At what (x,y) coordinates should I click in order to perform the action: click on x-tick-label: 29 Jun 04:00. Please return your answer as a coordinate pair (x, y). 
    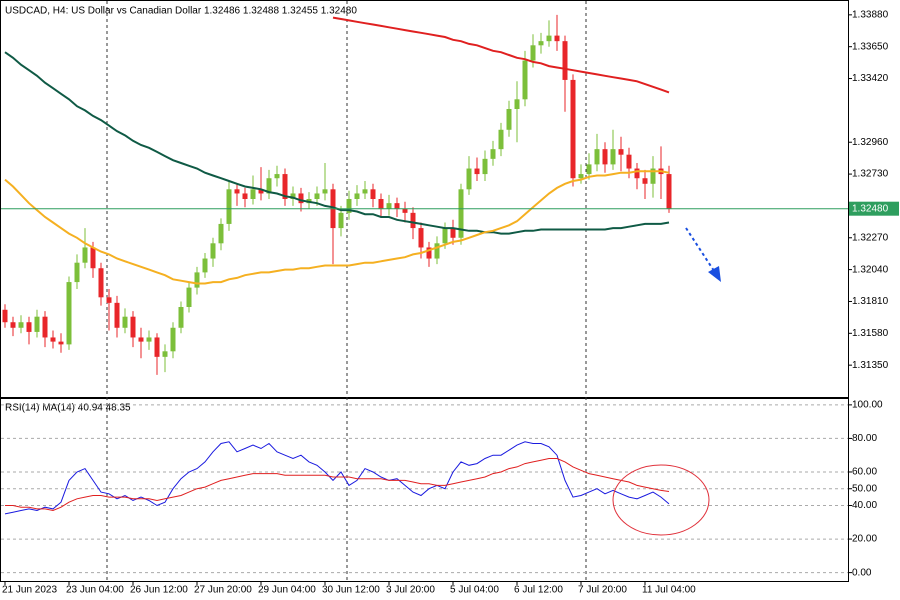
    Looking at the image, I should click on (287, 590).